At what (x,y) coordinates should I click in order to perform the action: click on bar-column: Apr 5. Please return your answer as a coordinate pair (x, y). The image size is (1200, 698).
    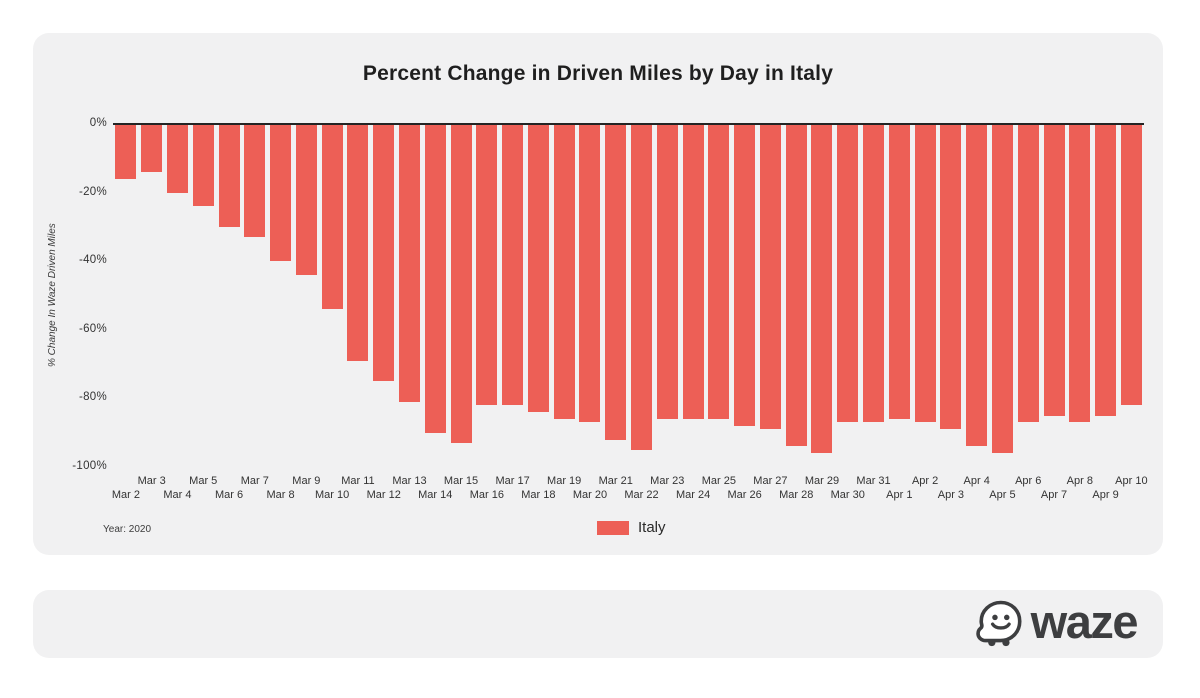
    Looking at the image, I should click on (1002, 312).